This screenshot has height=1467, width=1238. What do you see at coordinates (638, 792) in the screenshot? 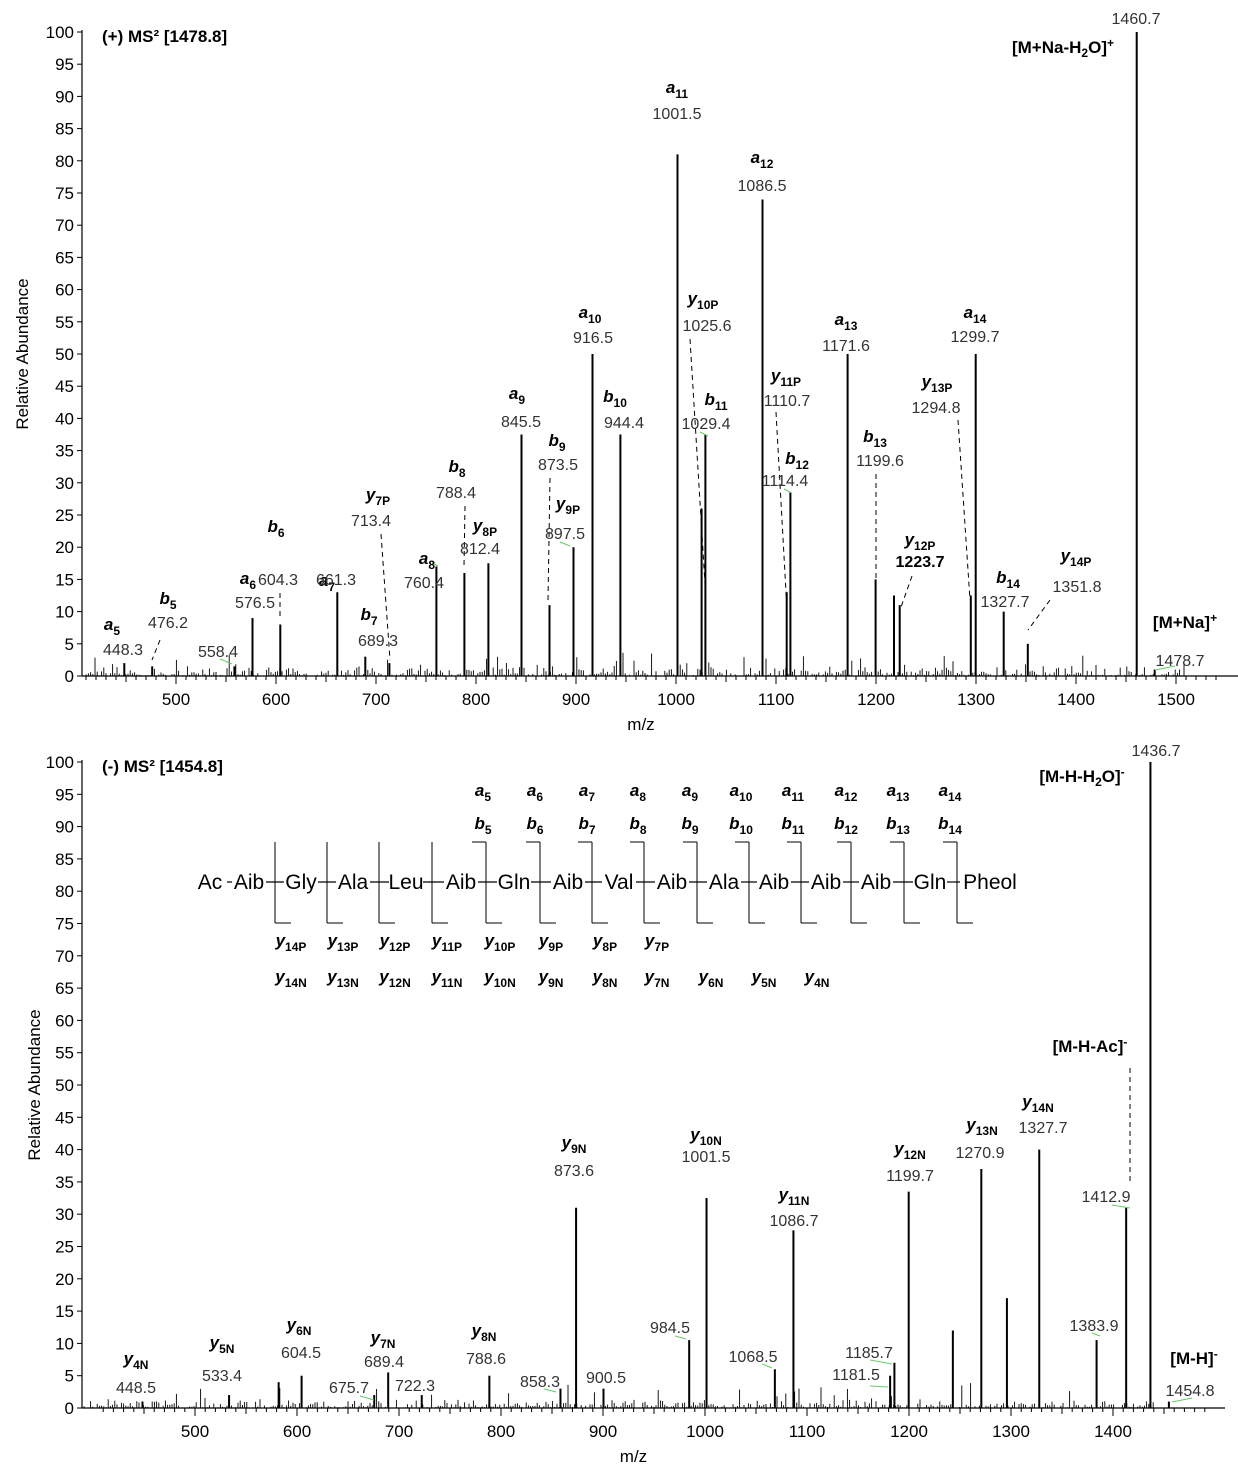
I see `ion-label: a8` at bounding box center [638, 792].